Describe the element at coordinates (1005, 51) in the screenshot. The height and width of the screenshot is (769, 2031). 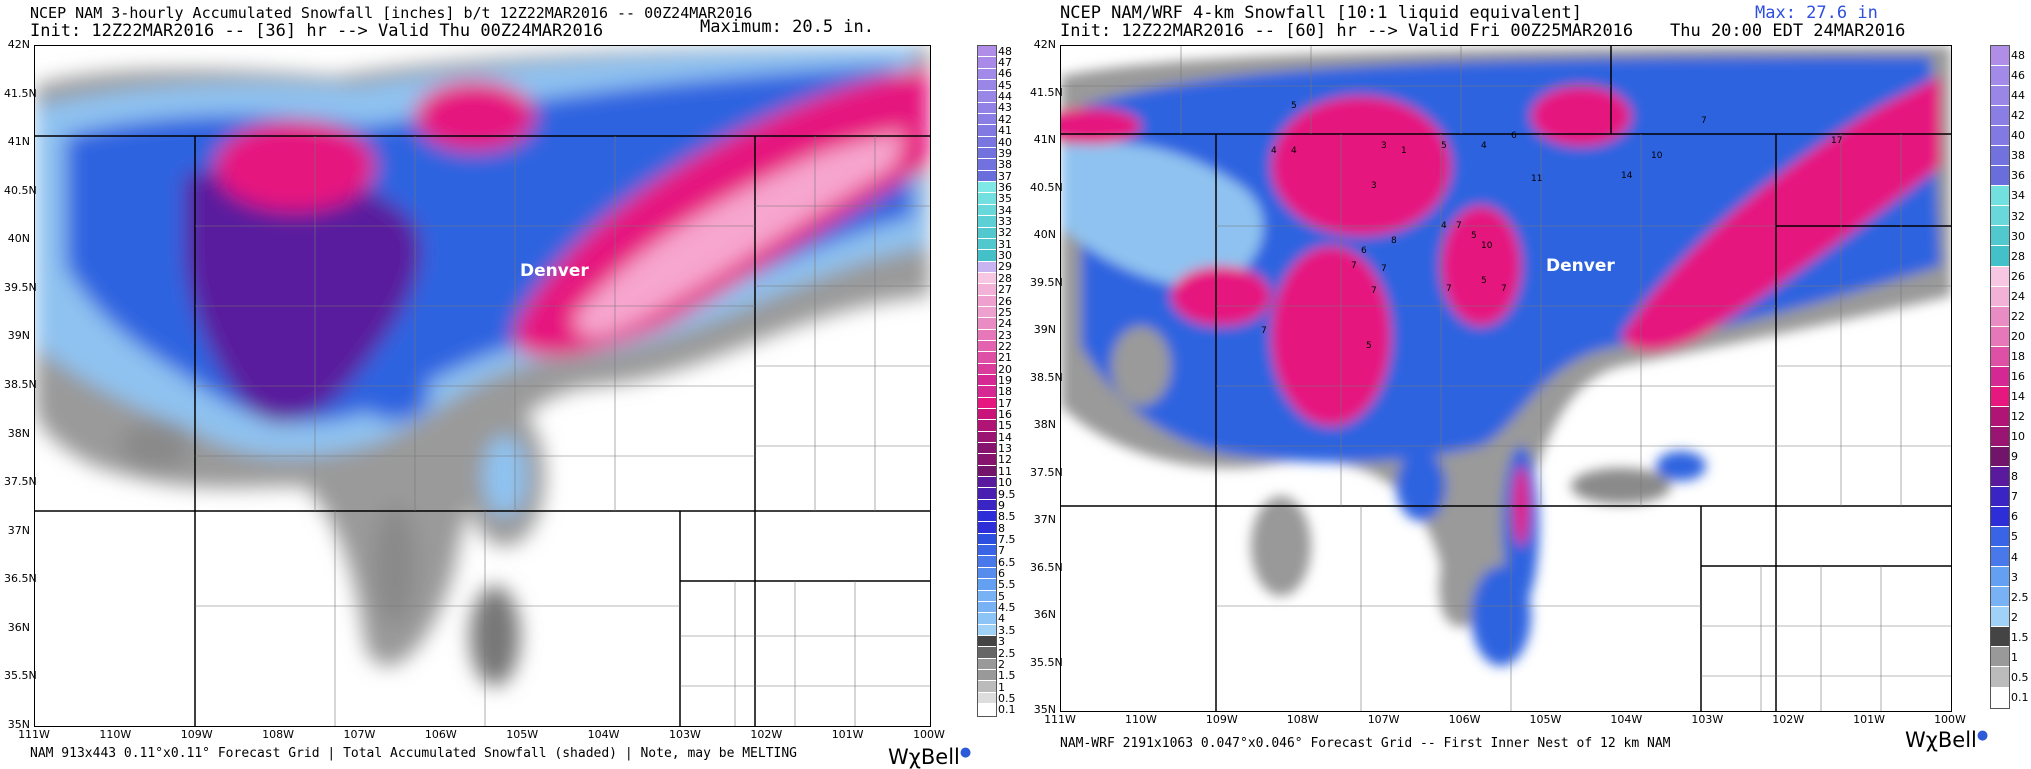
I see `colorbar-label: 48` at that location.